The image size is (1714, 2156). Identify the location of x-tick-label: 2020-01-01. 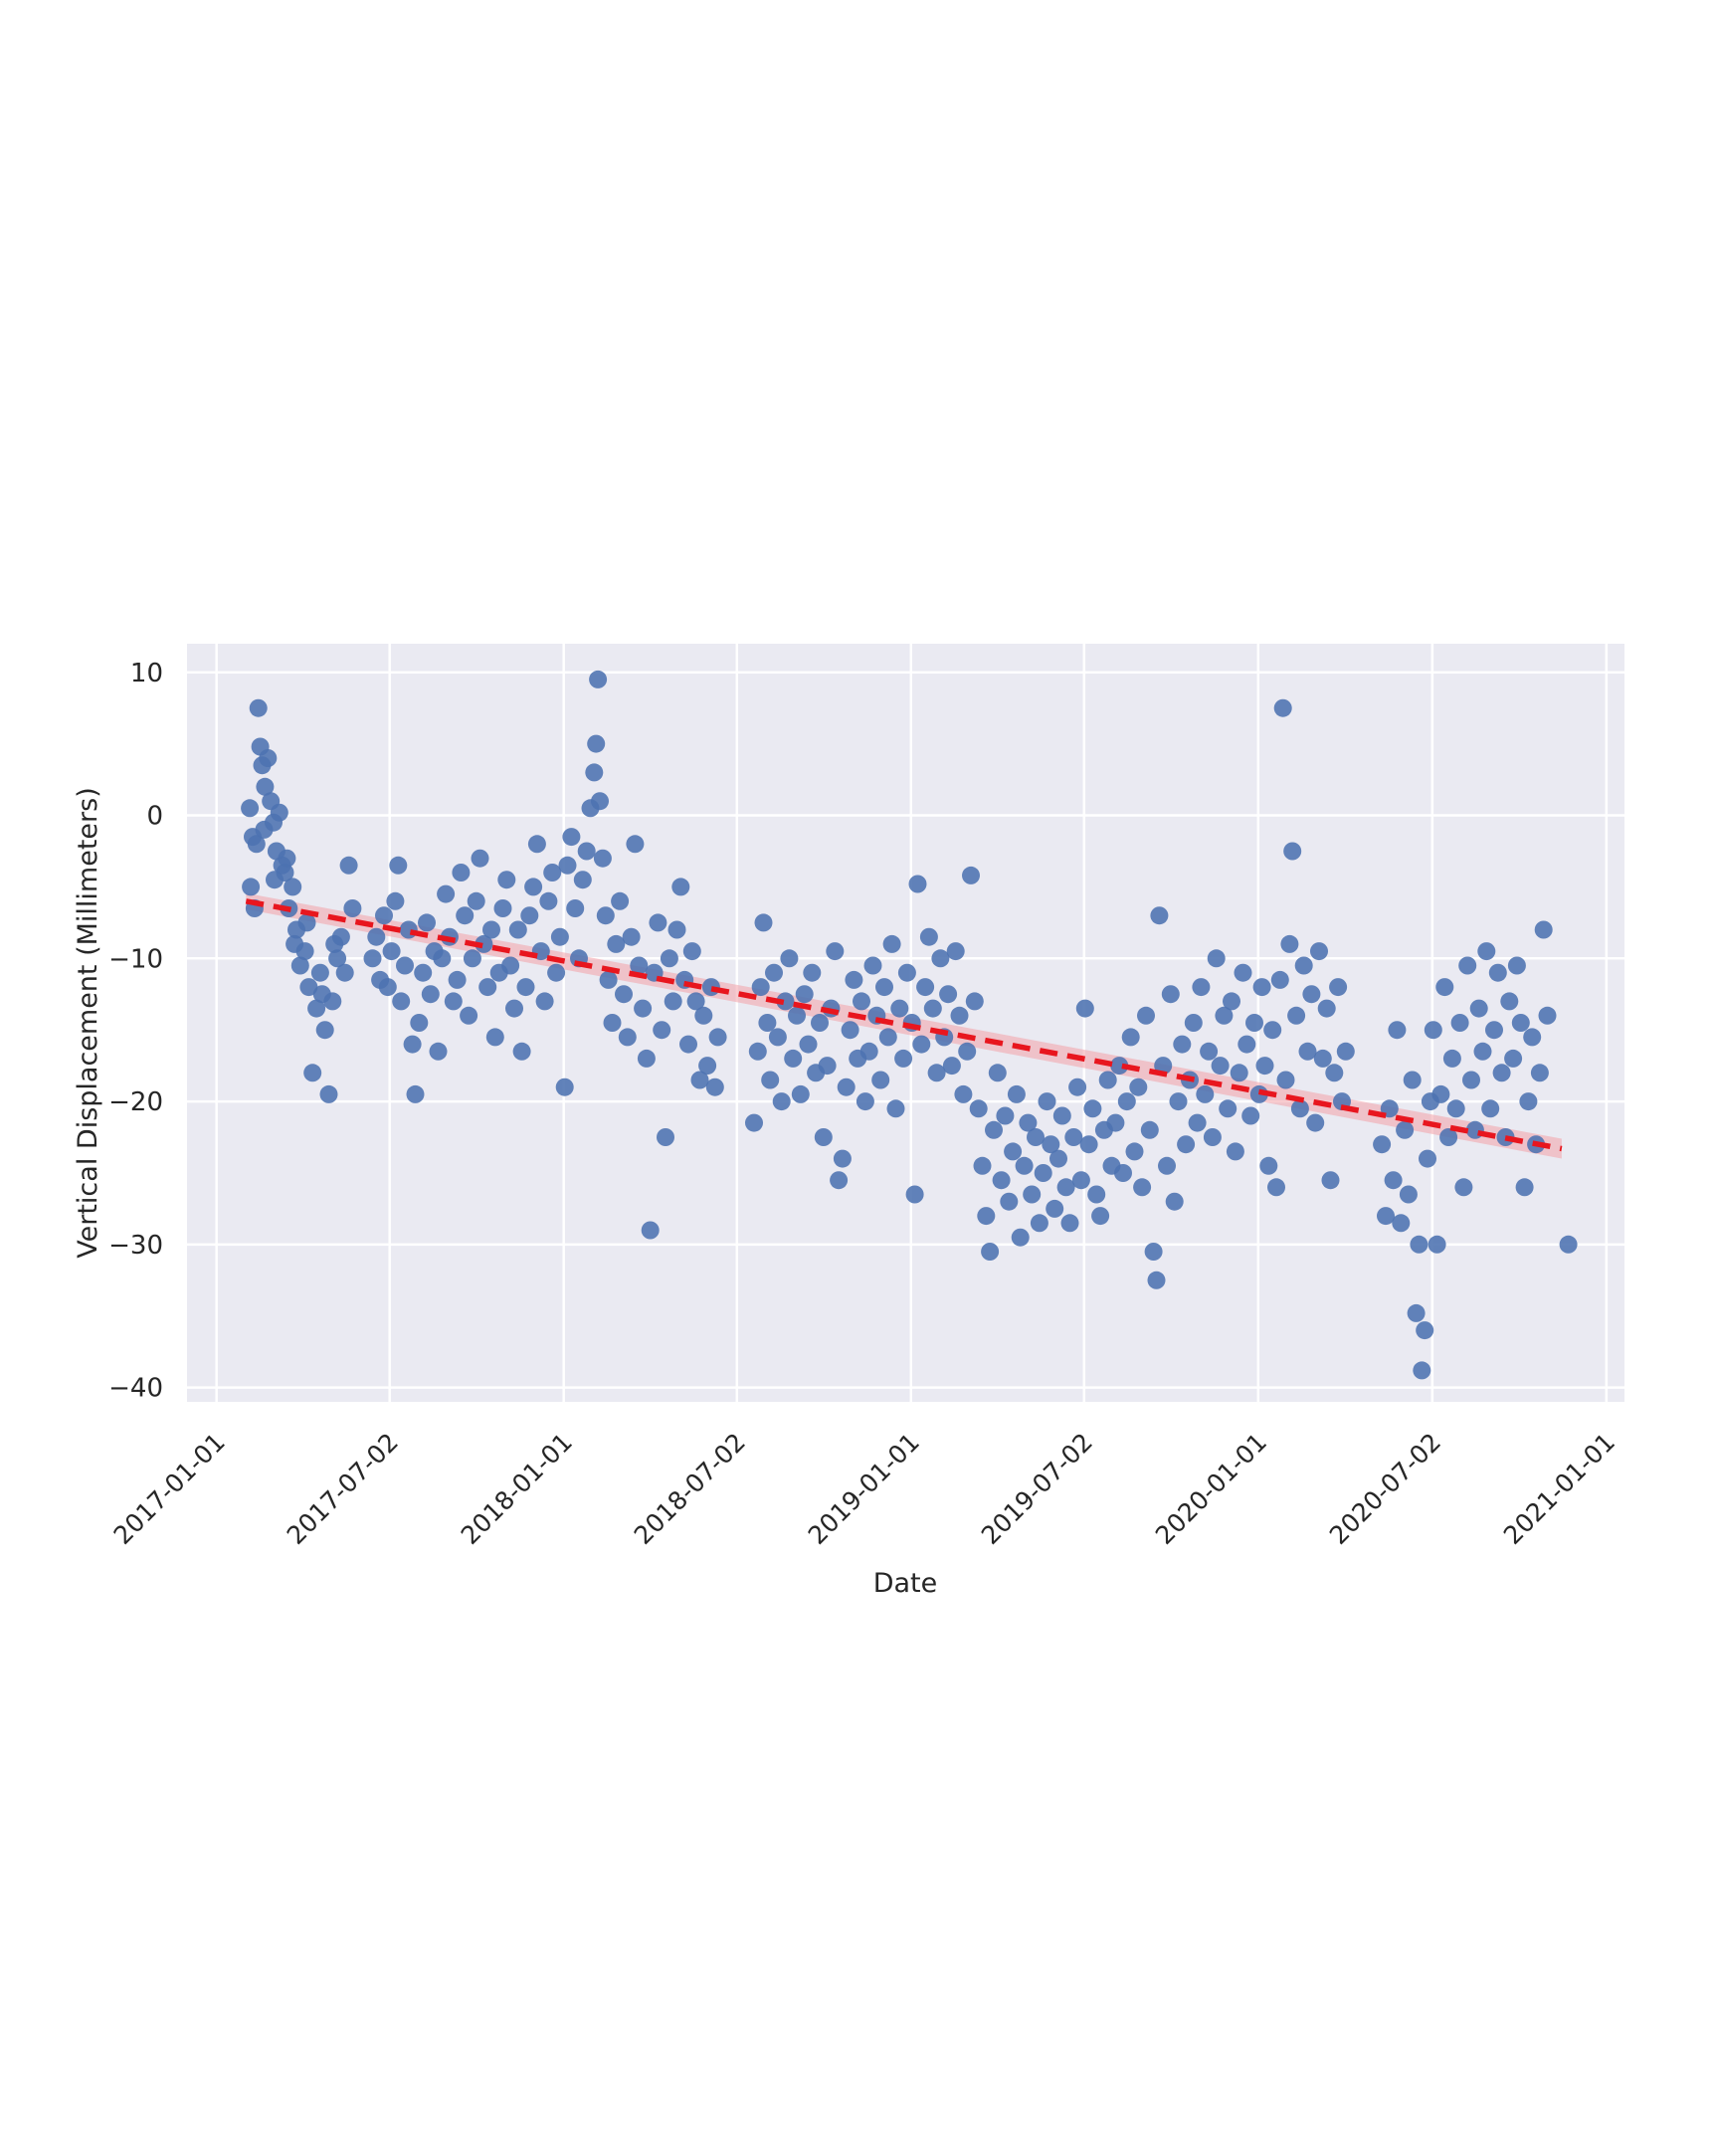
(1211, 1489).